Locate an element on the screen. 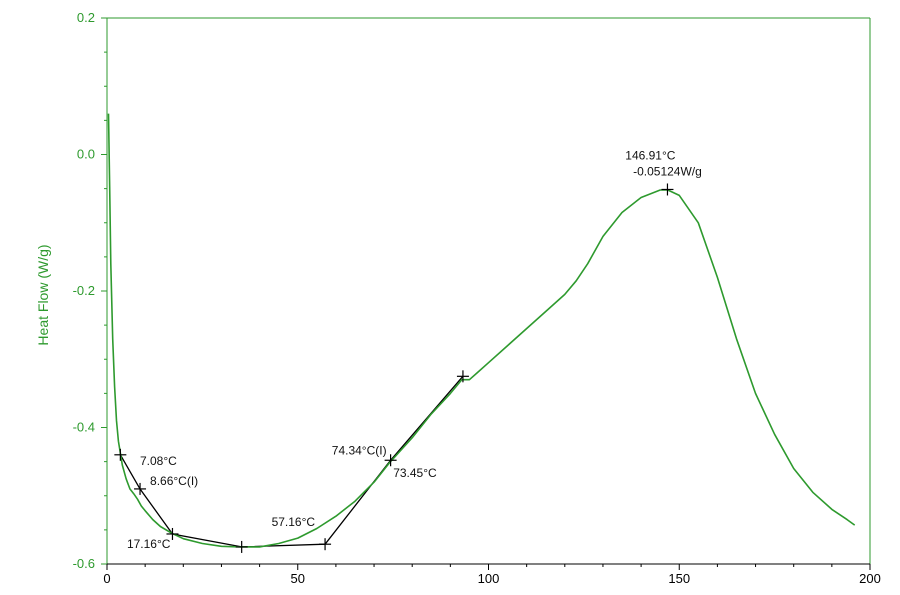 This screenshot has width=900, height=595. y-tick-label: -0.4 is located at coordinates (84, 427).